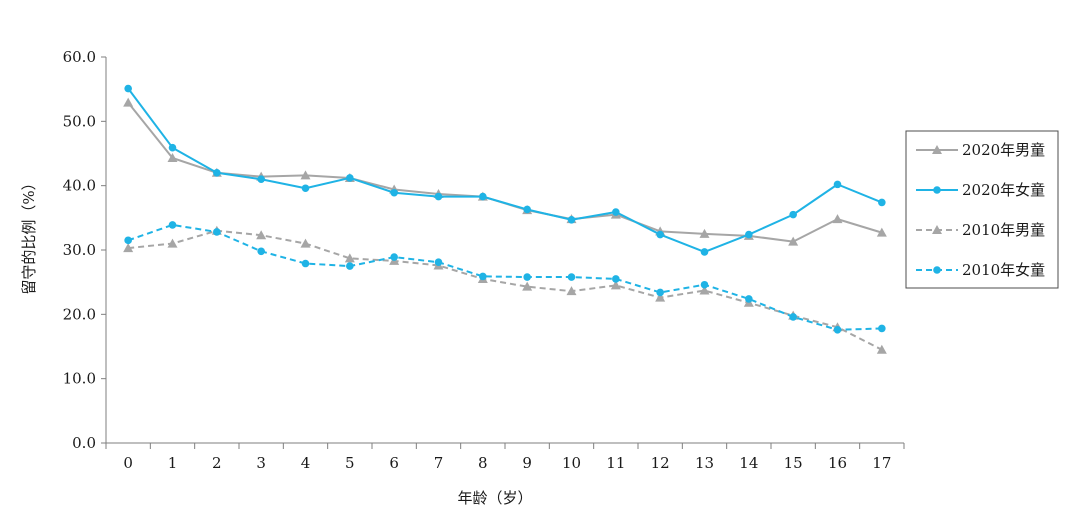 Image resolution: width=1080 pixels, height=521 pixels. What do you see at coordinates (1003, 190) in the screenshot?
I see `legend-label: 2020年女童` at bounding box center [1003, 190].